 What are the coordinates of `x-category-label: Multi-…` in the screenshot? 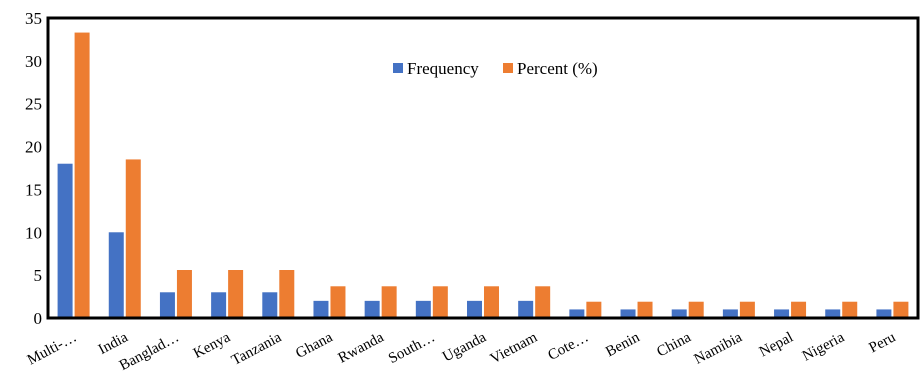 It's located at (52, 348).